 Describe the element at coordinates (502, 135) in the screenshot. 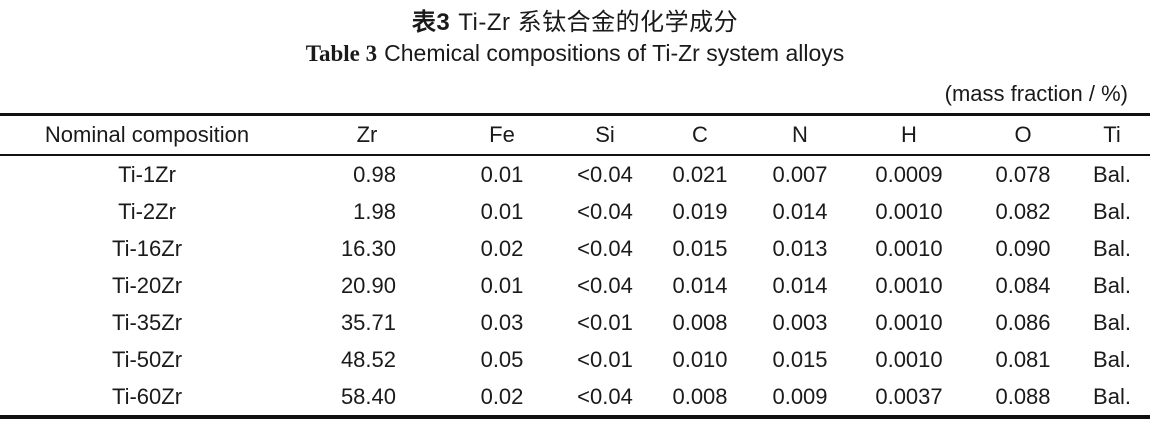

I see `header-fe: Fe` at that location.